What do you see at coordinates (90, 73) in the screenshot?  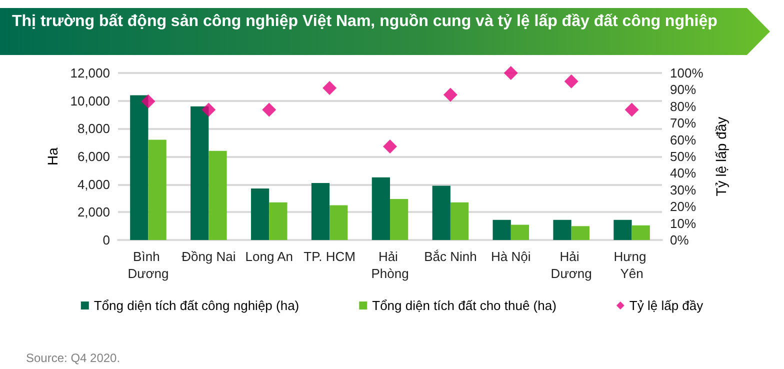 I see `y-tick-label: 12,000` at bounding box center [90, 73].